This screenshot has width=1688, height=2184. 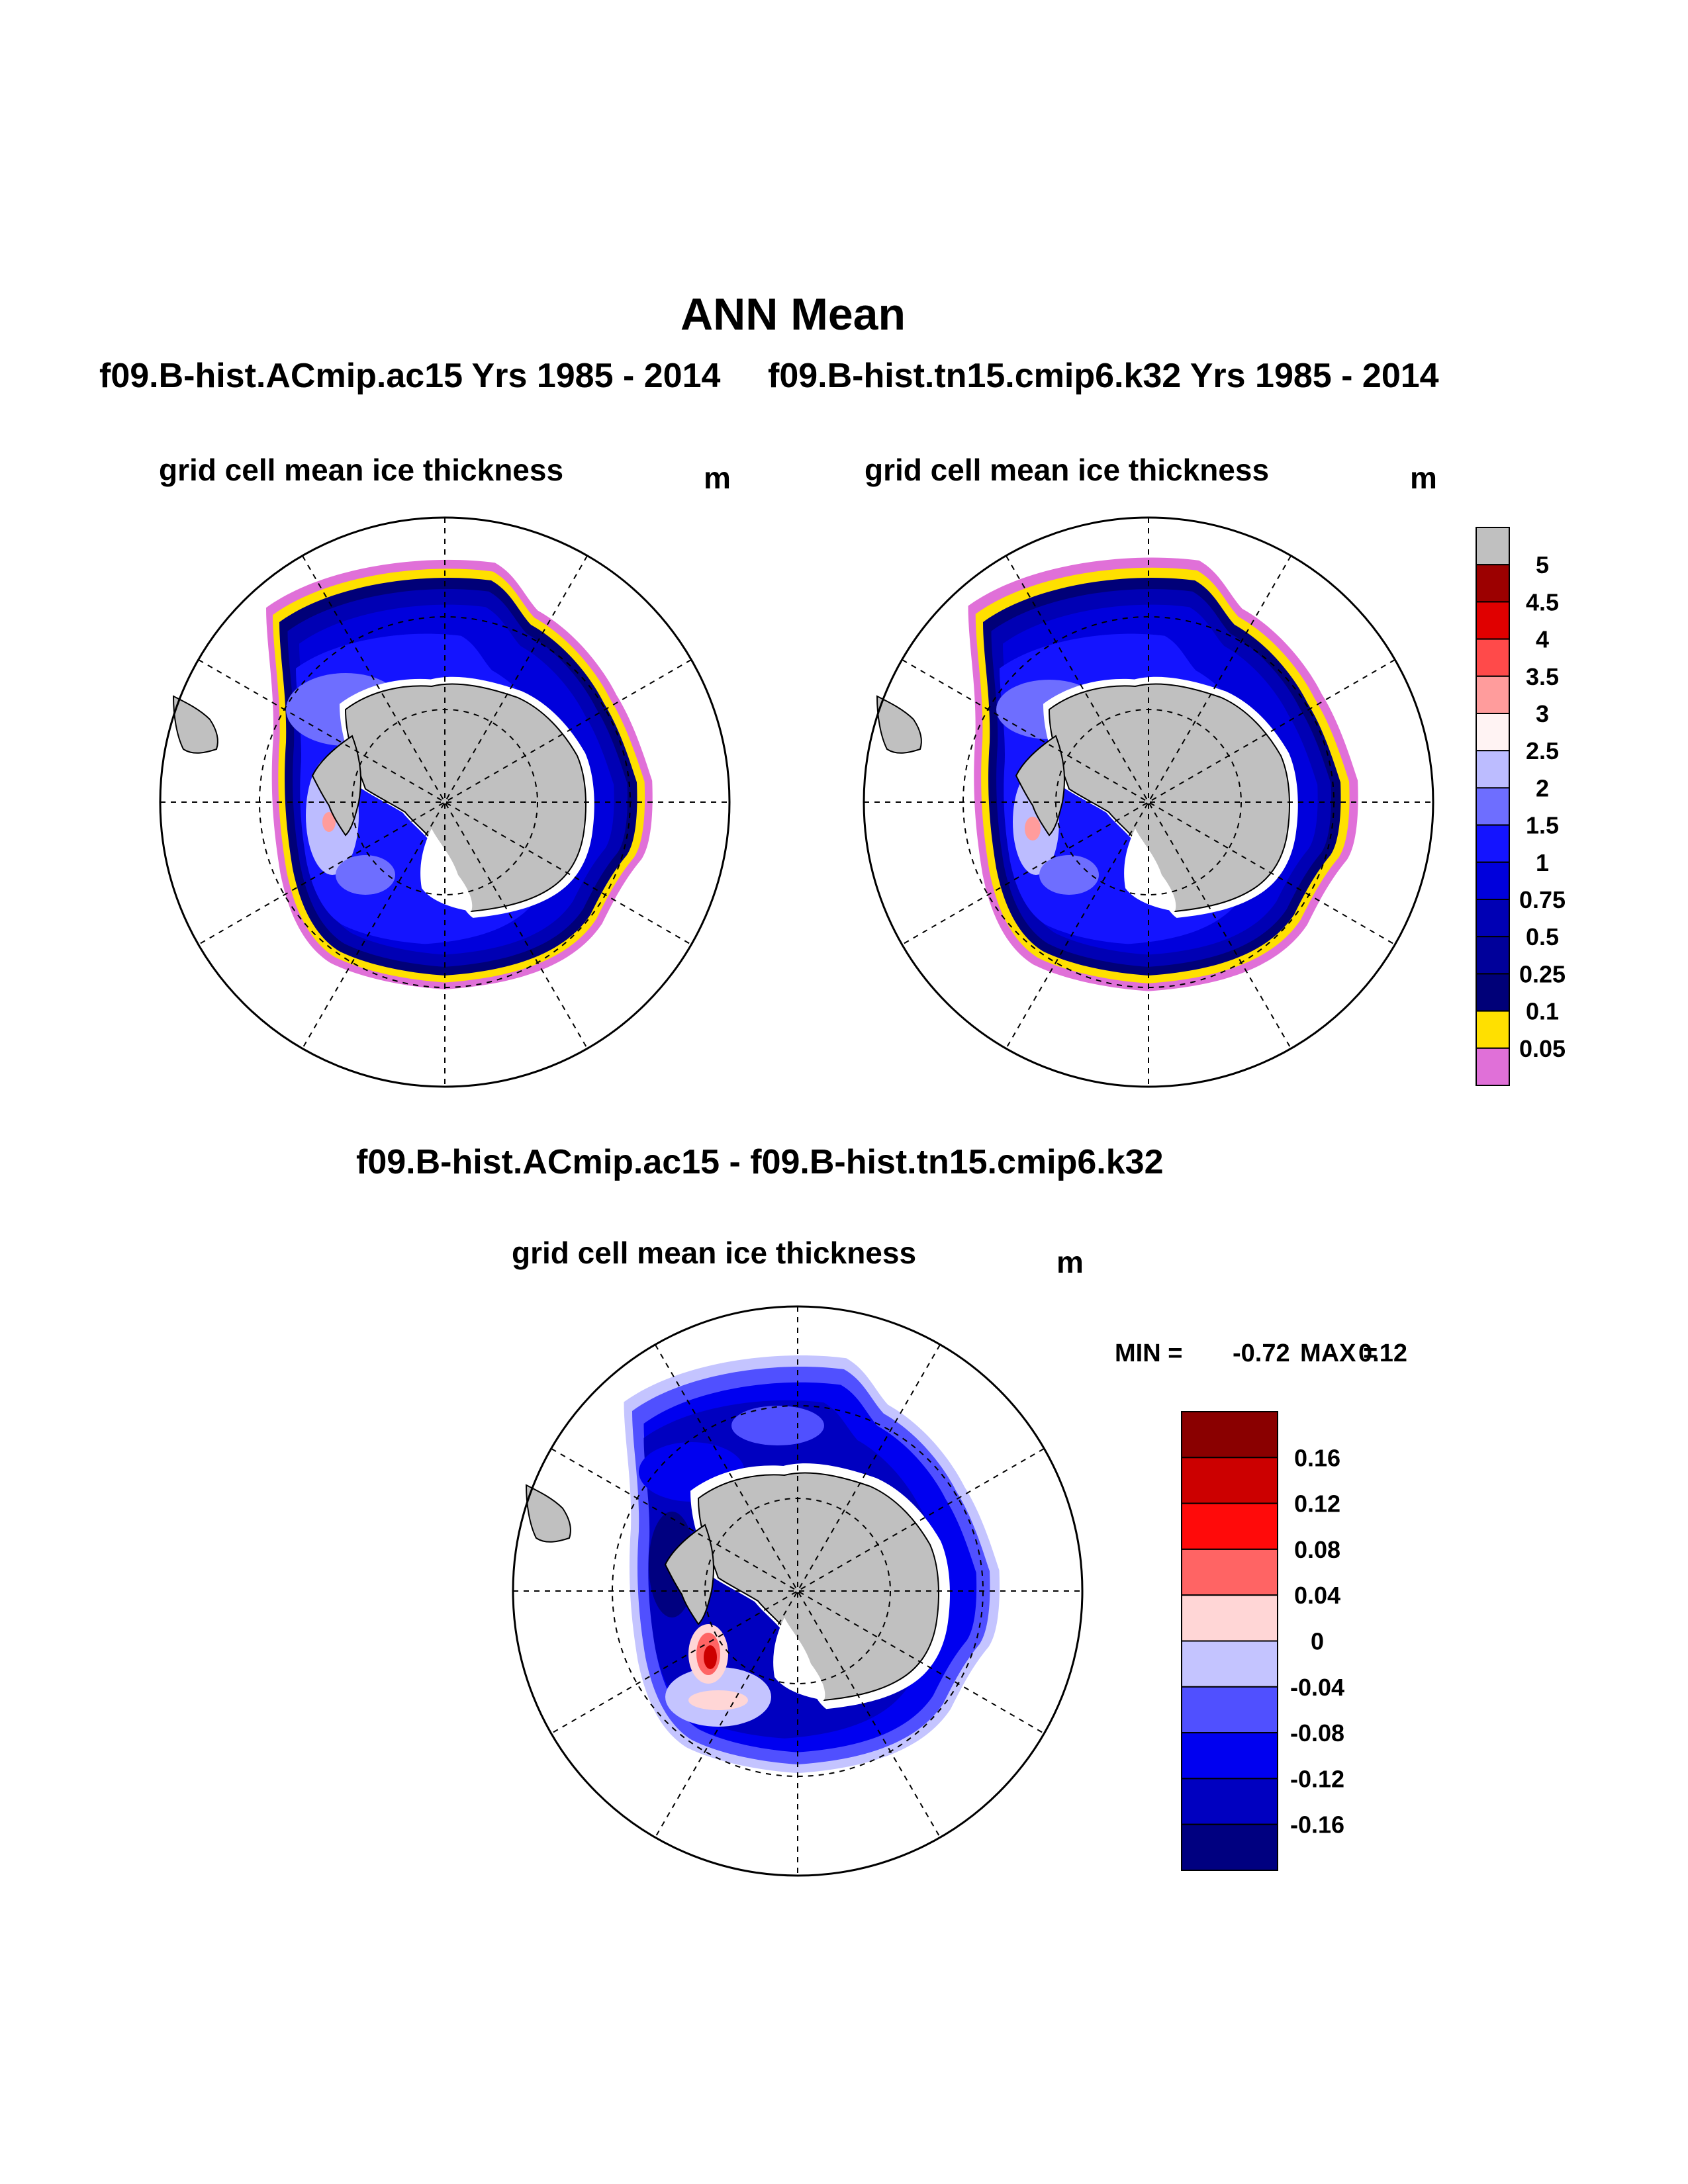 I want to click on panel1-case-label: f09.B-hist.ACmip.ac15 Yrs 1985 - 2014, so click(x=410, y=376).